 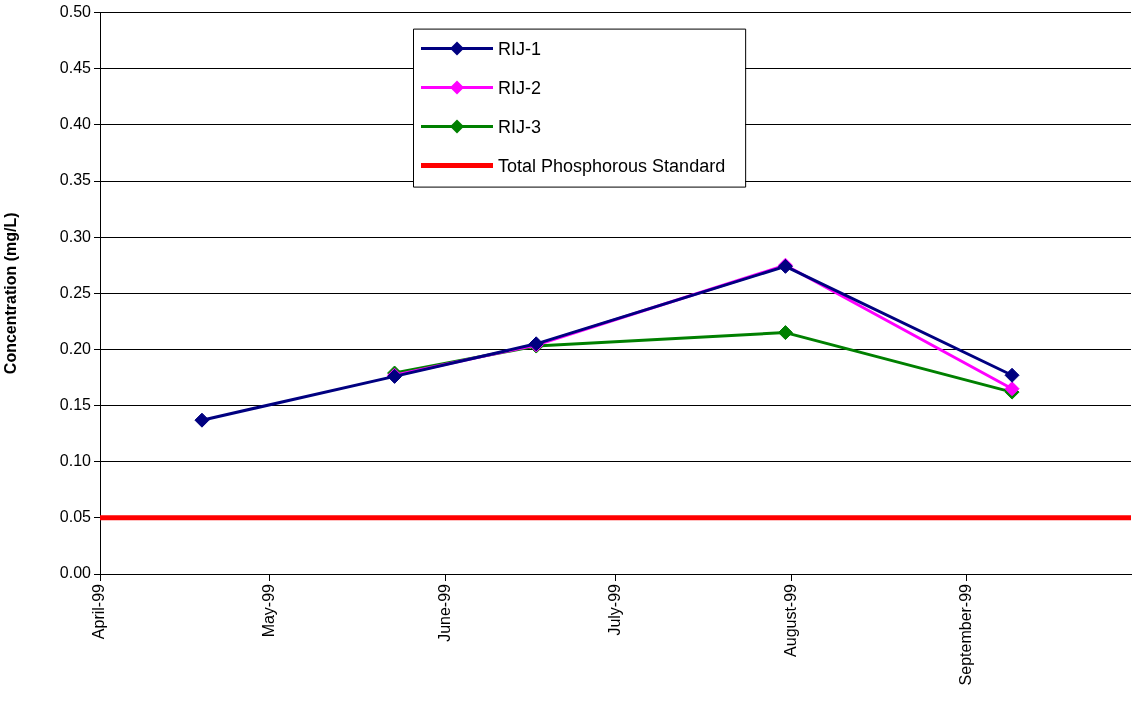 I want to click on legend-label: RIJ-3, so click(x=520, y=126).